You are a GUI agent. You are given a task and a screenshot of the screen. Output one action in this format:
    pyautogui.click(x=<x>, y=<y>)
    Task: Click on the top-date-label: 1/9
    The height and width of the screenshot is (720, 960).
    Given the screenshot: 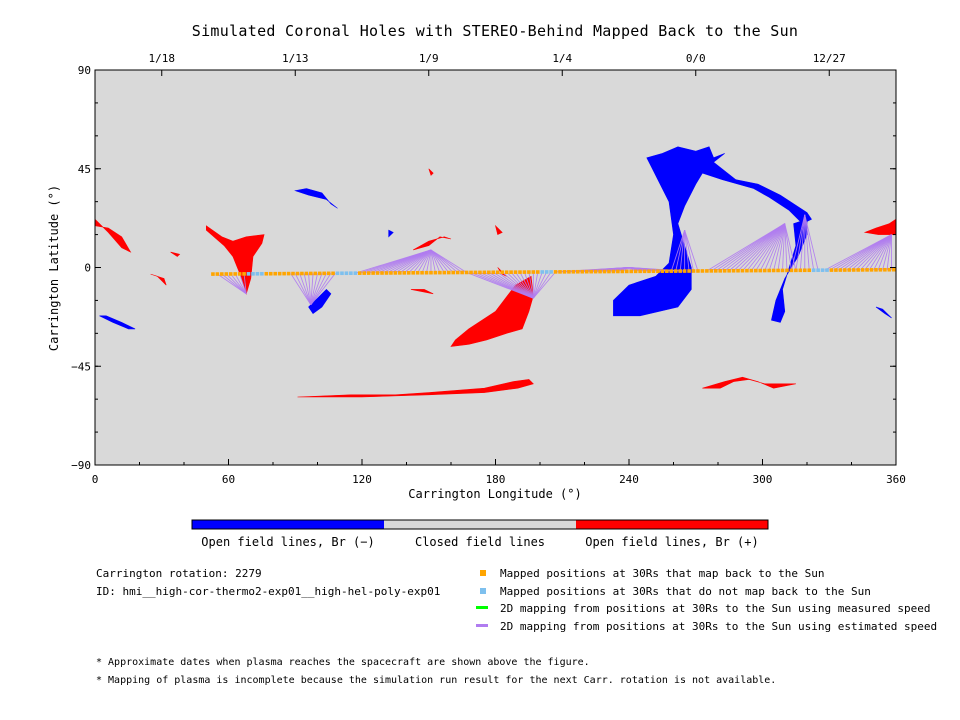 What is the action you would take?
    pyautogui.click(x=429, y=58)
    